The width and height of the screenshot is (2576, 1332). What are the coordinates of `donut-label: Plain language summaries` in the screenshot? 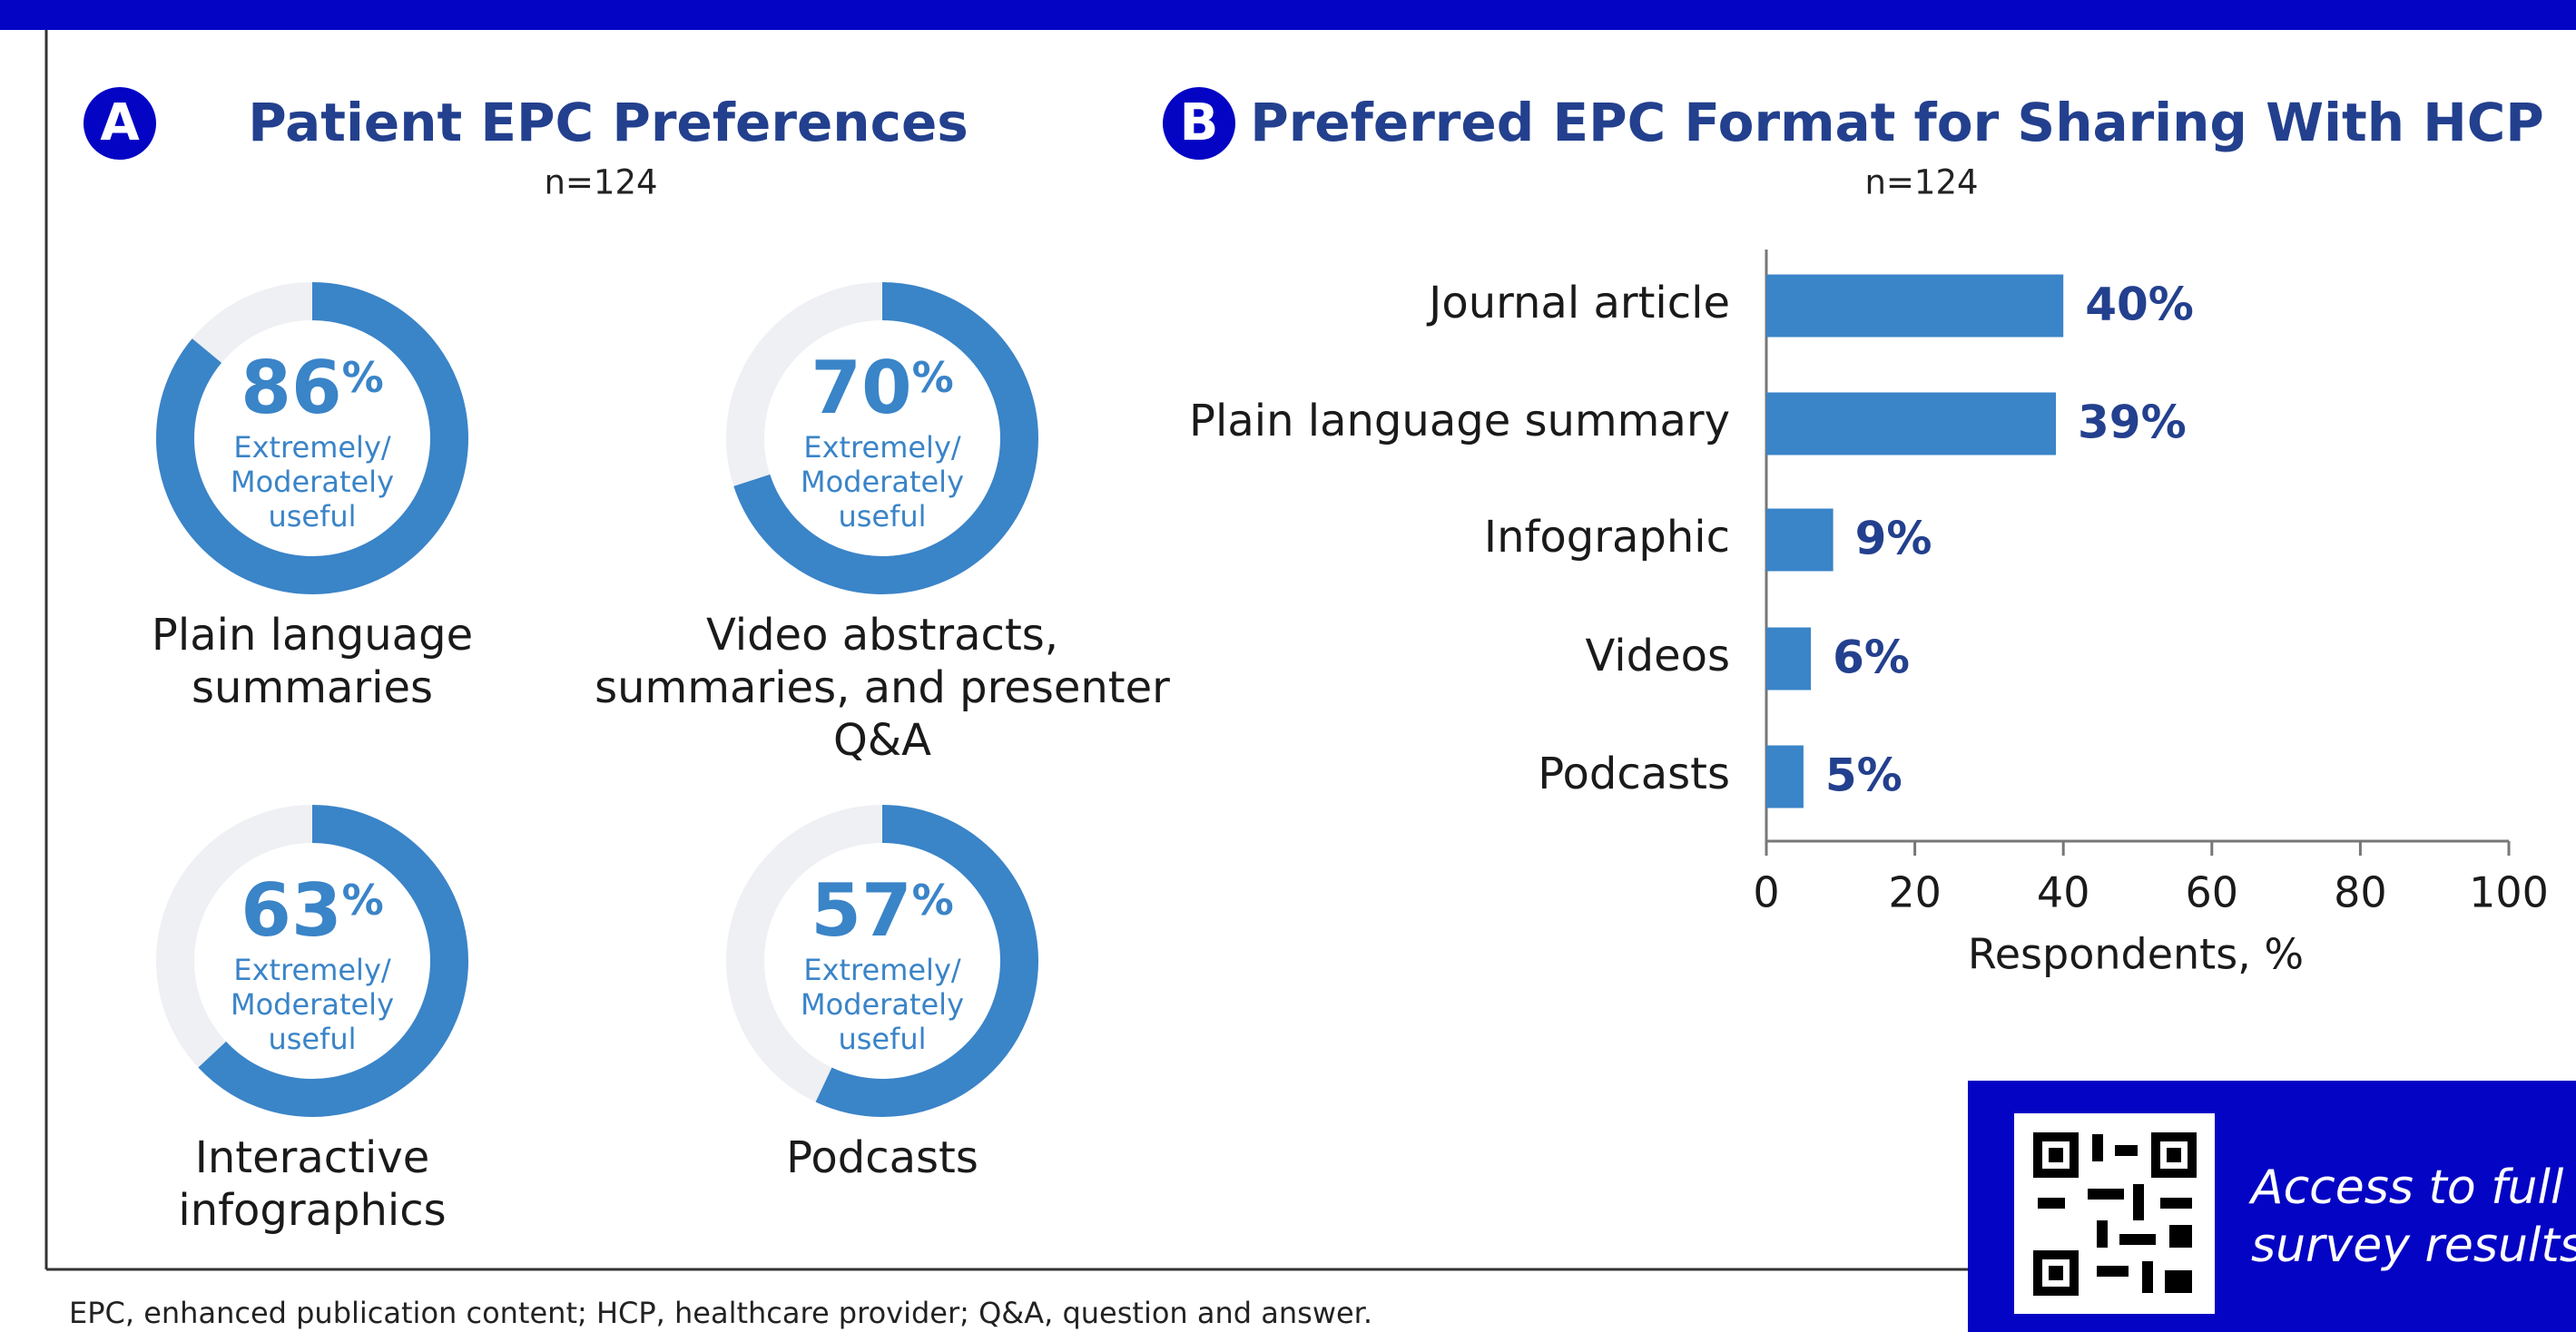 It's located at (312, 661).